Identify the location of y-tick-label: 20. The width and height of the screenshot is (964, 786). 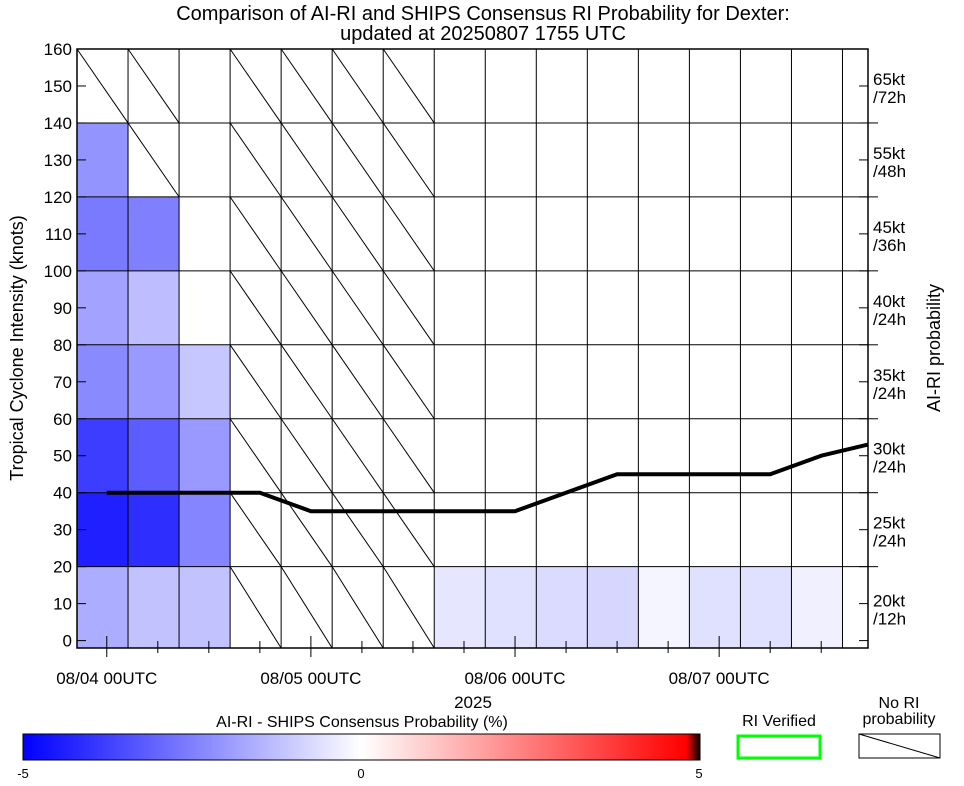
(62, 567).